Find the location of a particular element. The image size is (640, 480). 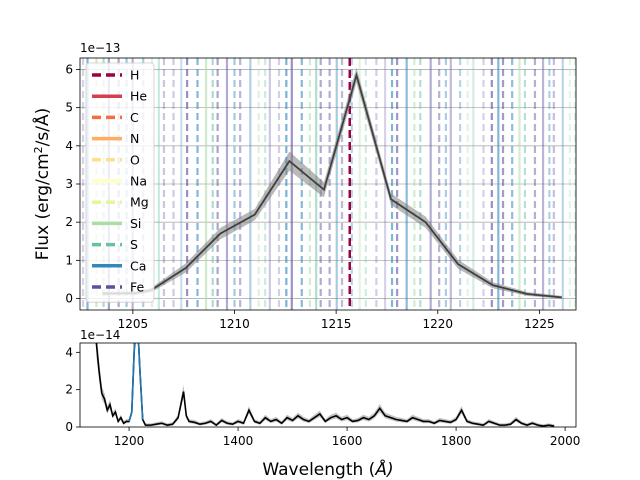

x-tick-label: 1205 is located at coordinates (133, 324).